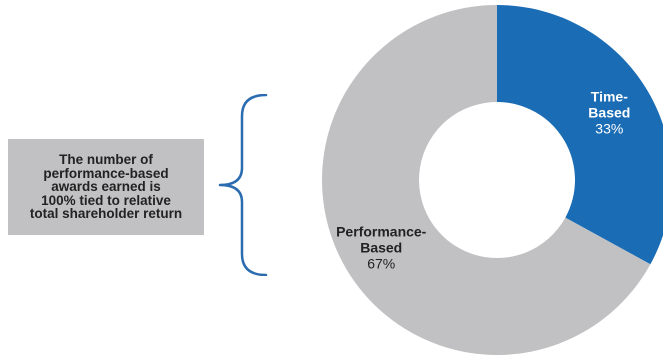  I want to click on slice-1-label-0: Performance-, so click(381, 231).